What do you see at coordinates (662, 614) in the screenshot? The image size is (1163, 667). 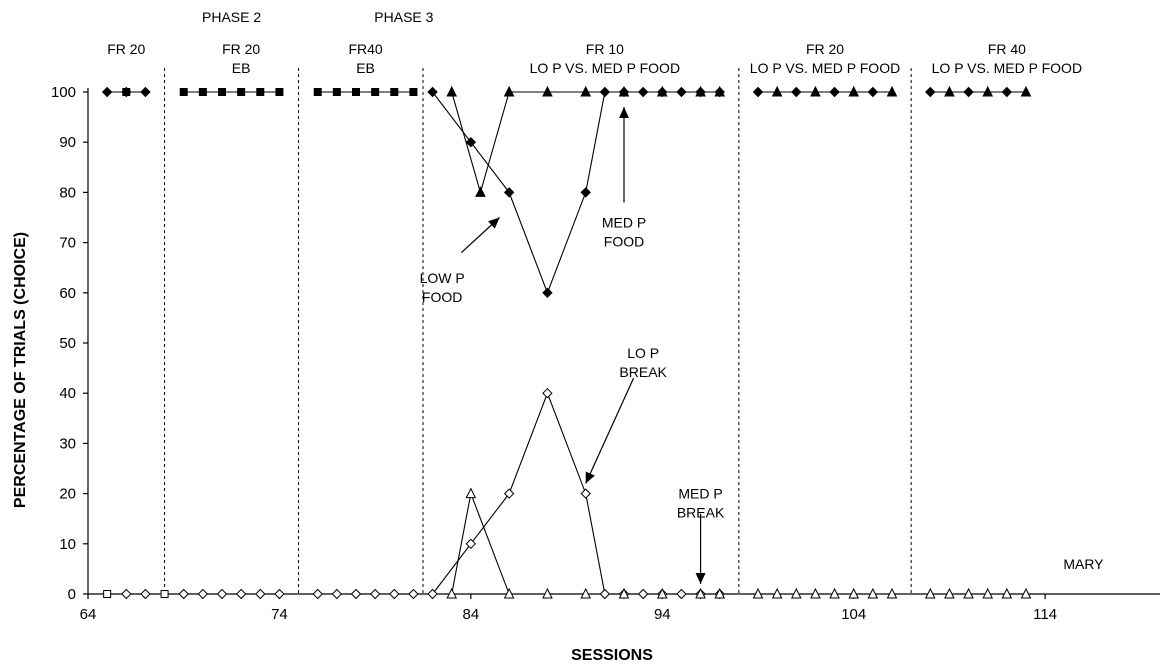 I see `x-tick-label: 94` at bounding box center [662, 614].